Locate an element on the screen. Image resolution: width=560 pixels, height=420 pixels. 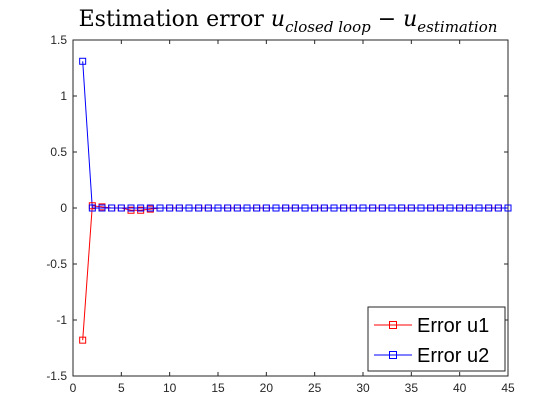
y-tick-label: 0 is located at coordinates (63, 208).